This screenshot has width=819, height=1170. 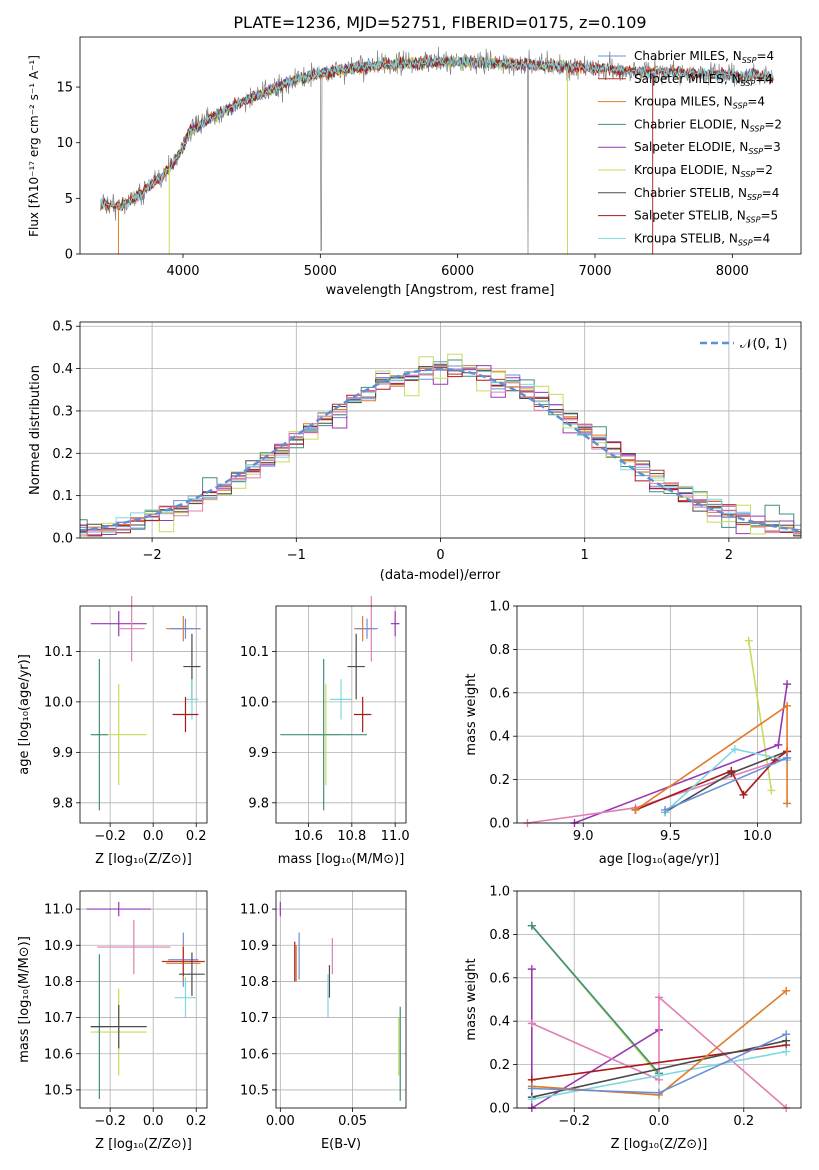 What do you see at coordinates (757, 836) in the screenshot?
I see `x-tick-label: 10.0` at bounding box center [757, 836].